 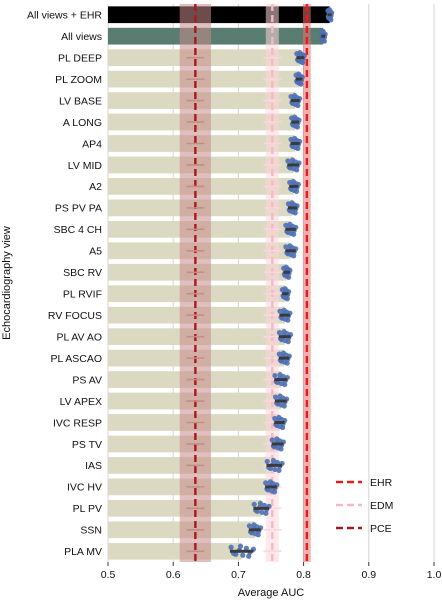 I want to click on category-label: PS PV PA, so click(x=78, y=209).